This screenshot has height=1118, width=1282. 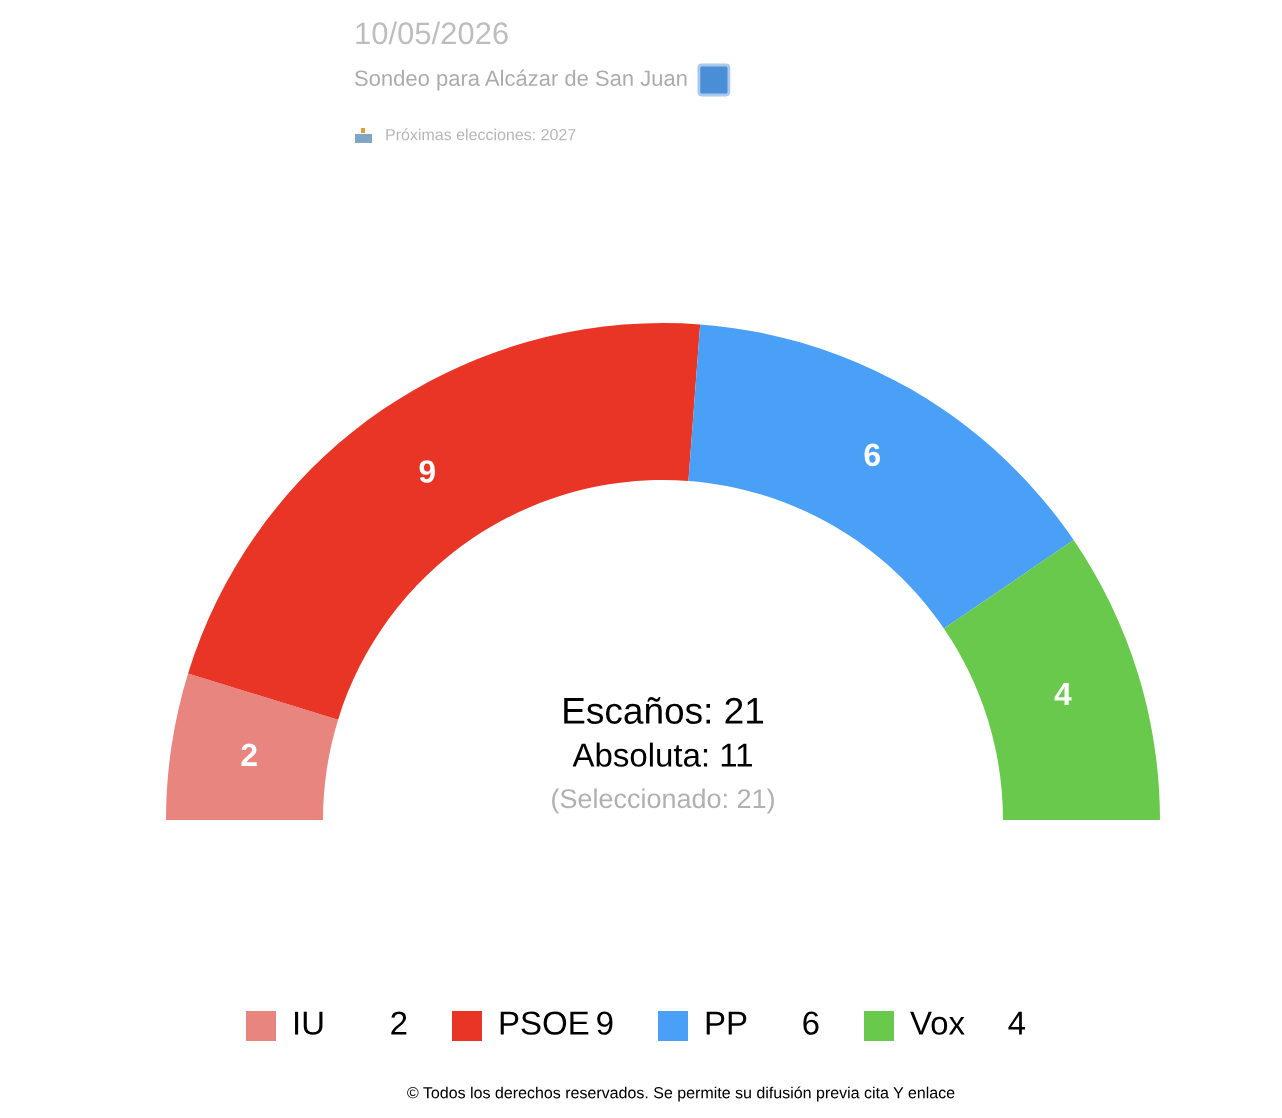 What do you see at coordinates (521, 80) in the screenshot?
I see `chart-subtitle: Sondeo para Alcázar de San Juan` at bounding box center [521, 80].